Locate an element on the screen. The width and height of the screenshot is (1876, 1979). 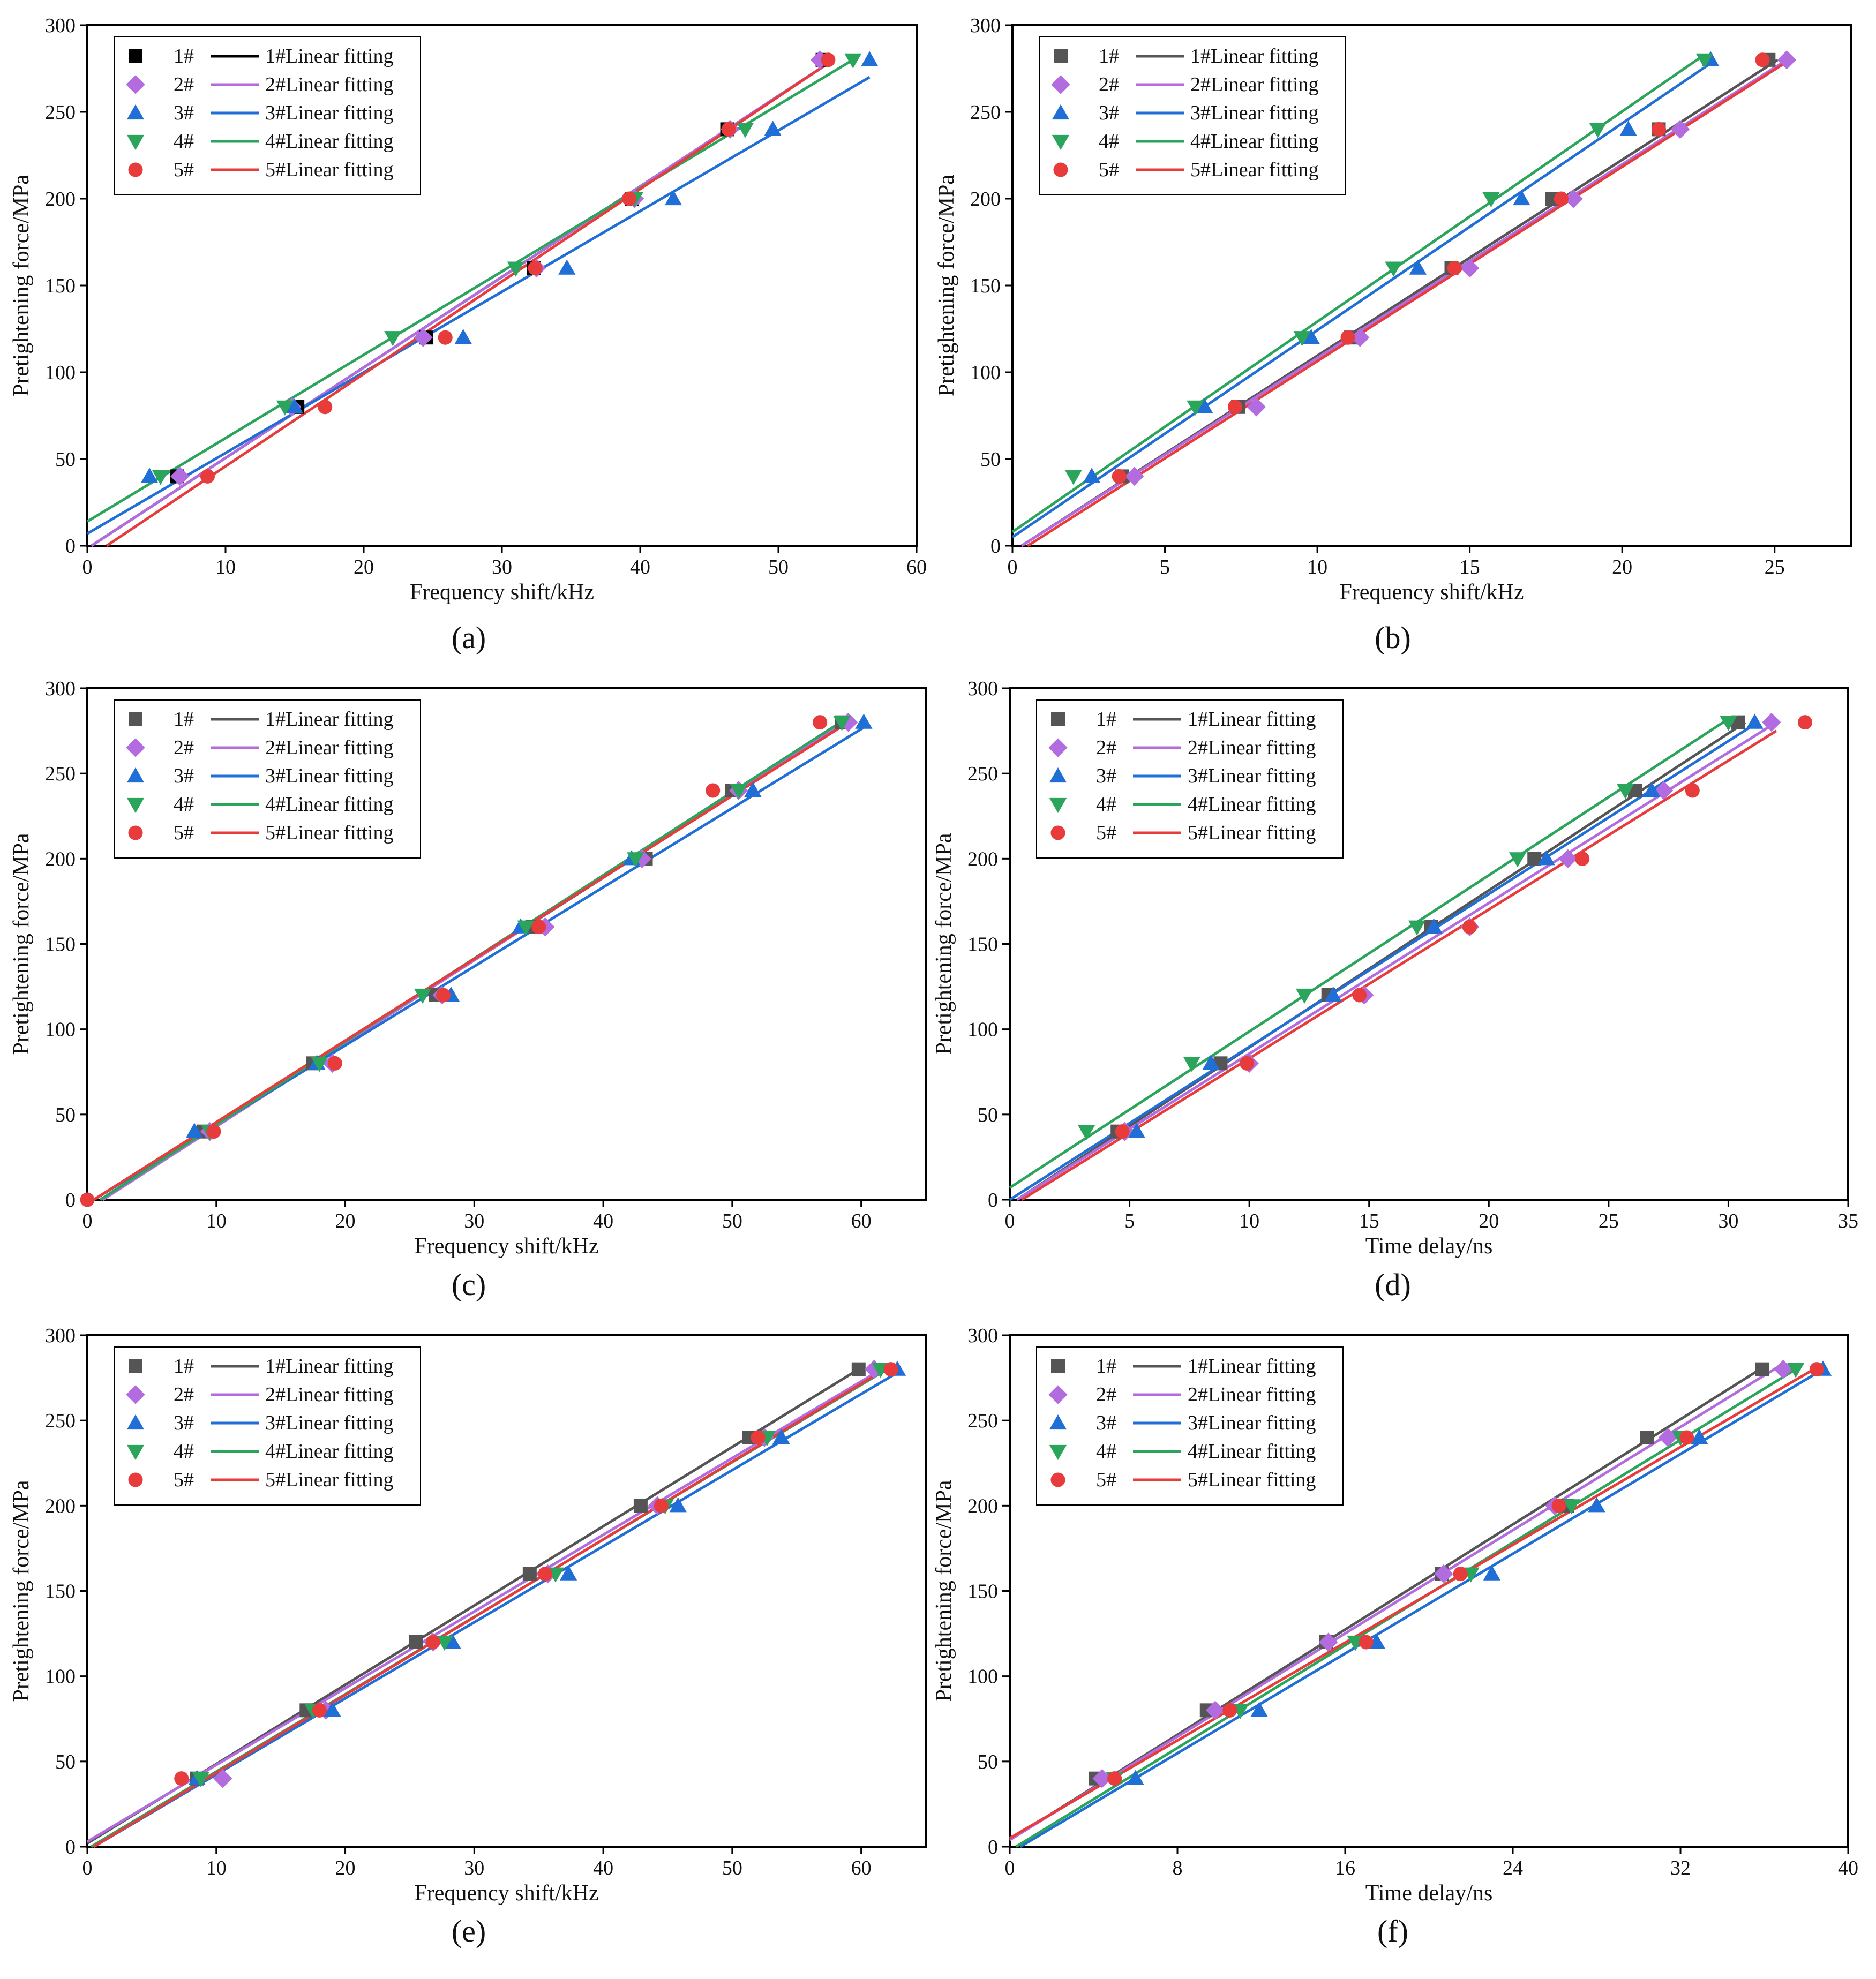
x-tick-label: 5 is located at coordinates (1165, 567).